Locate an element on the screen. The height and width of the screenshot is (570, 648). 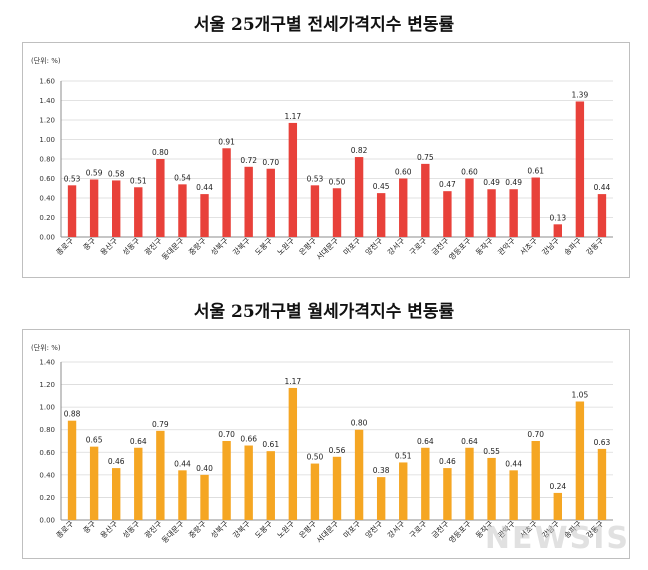
data-label: 0.13 is located at coordinates (557, 217).